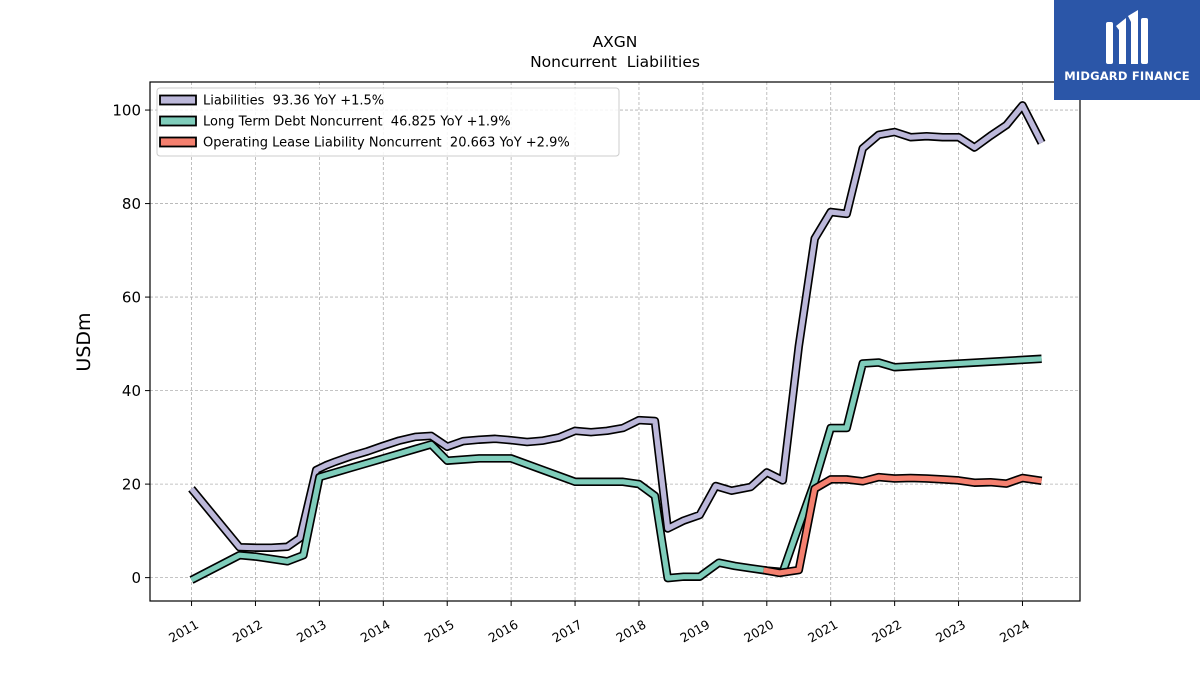 The image size is (1200, 675). What do you see at coordinates (615, 42) in the screenshot?
I see `chart-title: AXGN` at bounding box center [615, 42].